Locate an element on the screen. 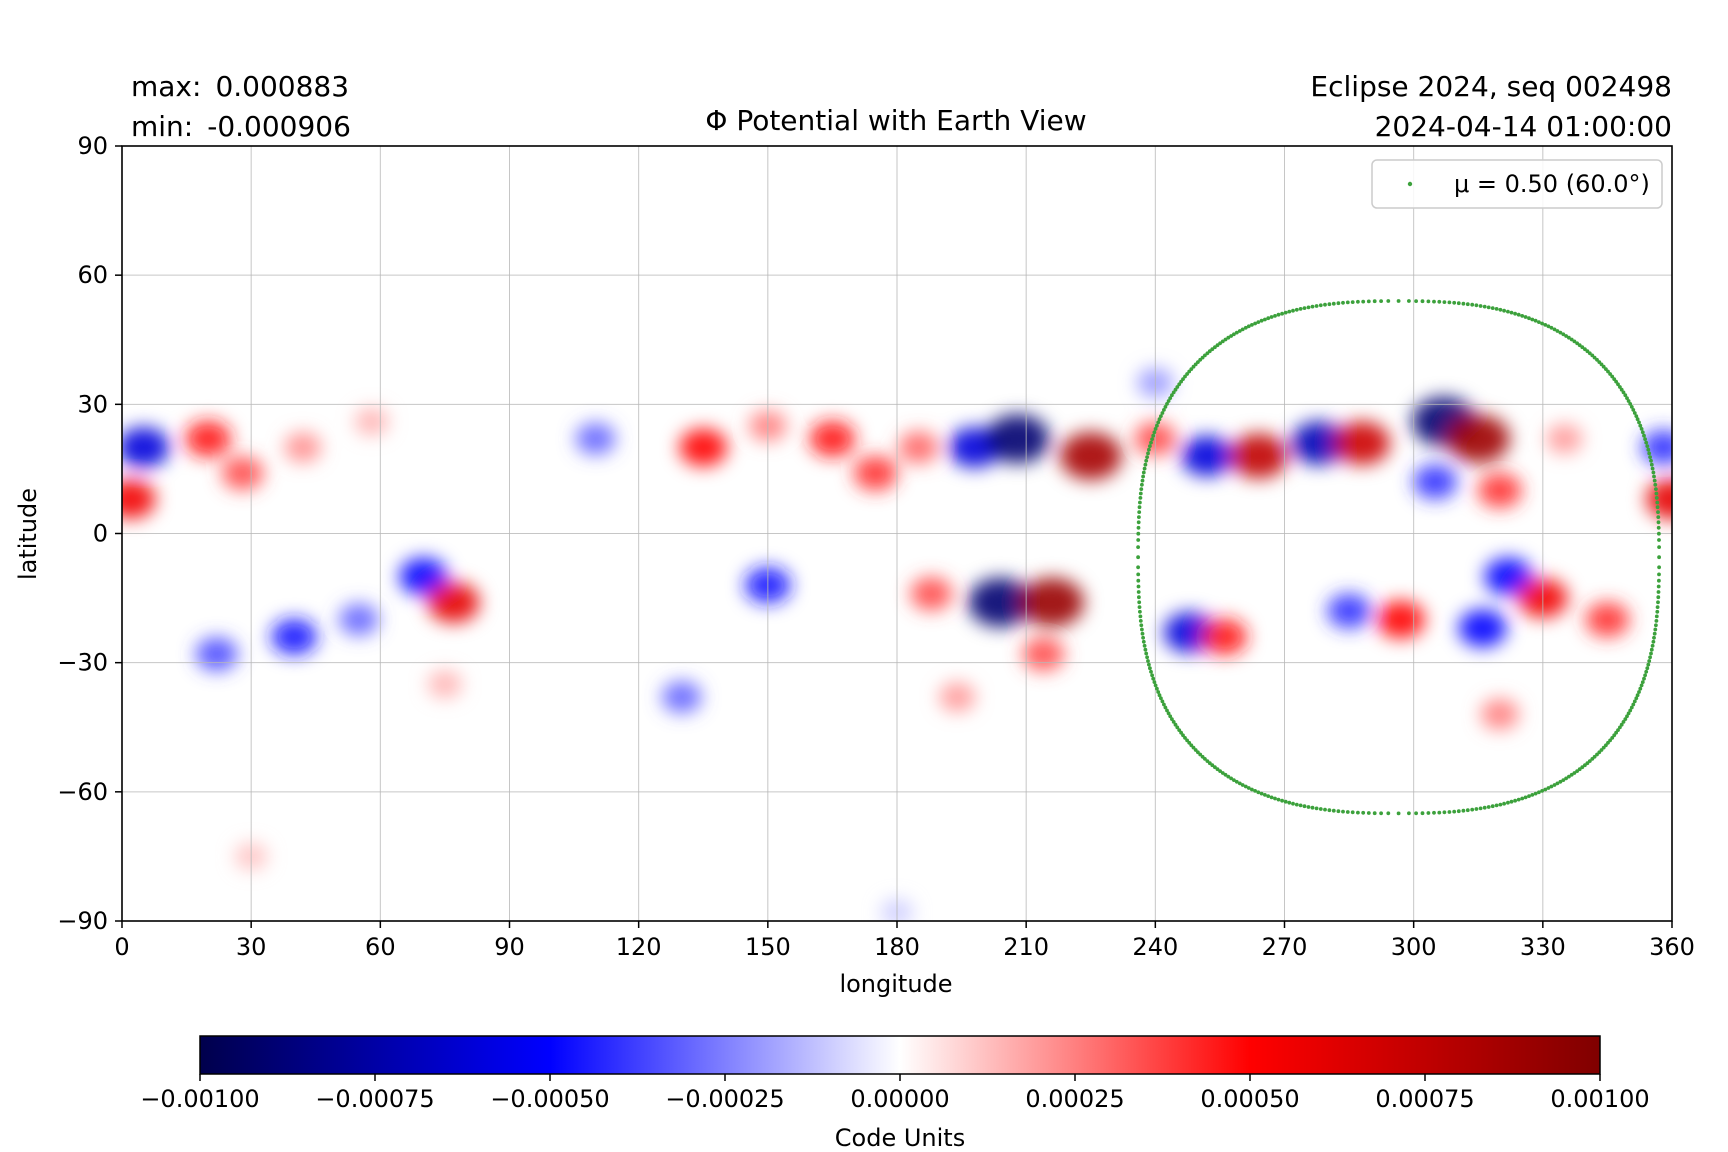  colorbar-label: Code Units is located at coordinates (900, 1138).